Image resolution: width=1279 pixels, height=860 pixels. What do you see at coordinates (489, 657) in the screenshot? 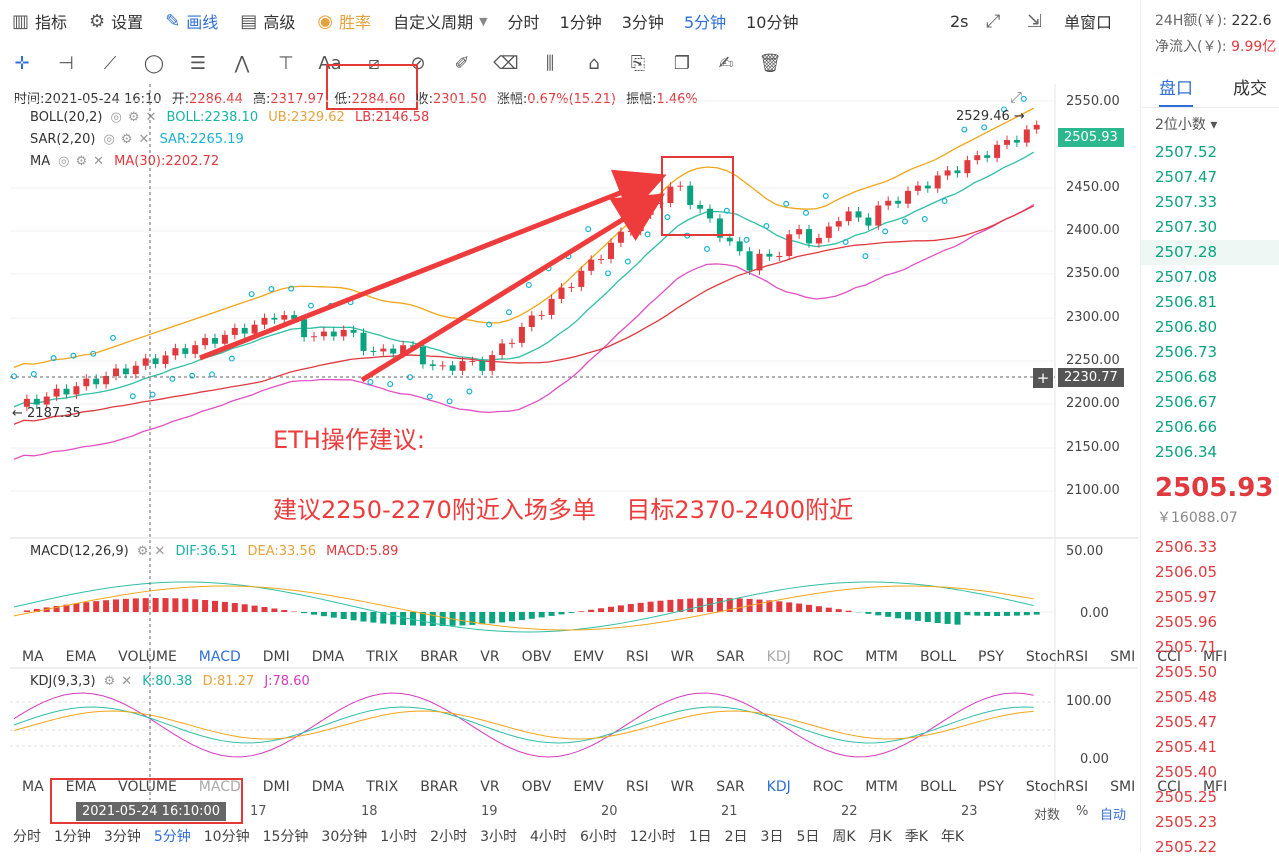
I see `indicator-tab-8: VR` at bounding box center [489, 657].